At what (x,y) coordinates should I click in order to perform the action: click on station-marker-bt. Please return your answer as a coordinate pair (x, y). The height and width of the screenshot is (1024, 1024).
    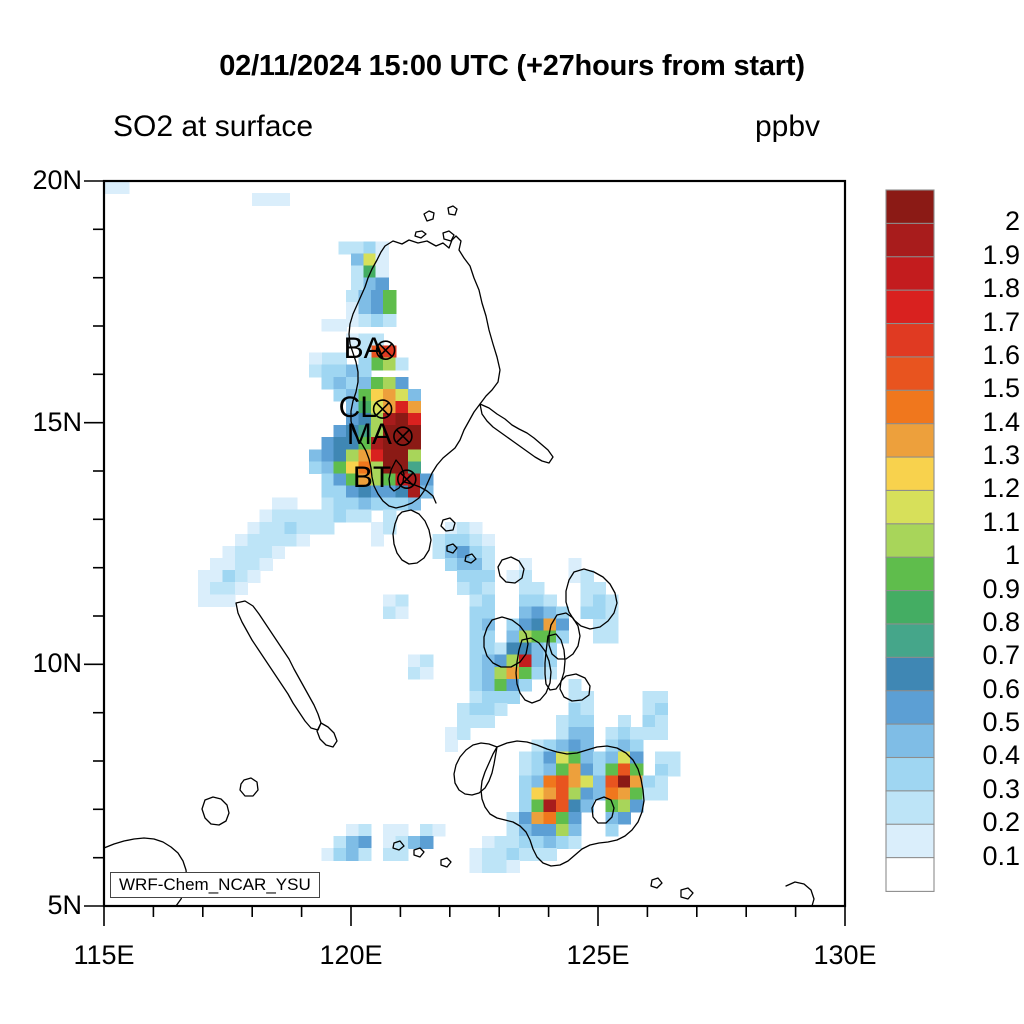
    Looking at the image, I should click on (406, 479).